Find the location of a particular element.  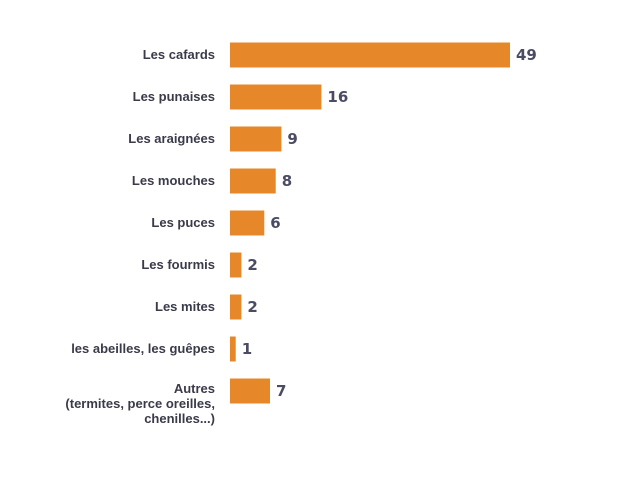

category-label: Les cafards is located at coordinates (179, 54).